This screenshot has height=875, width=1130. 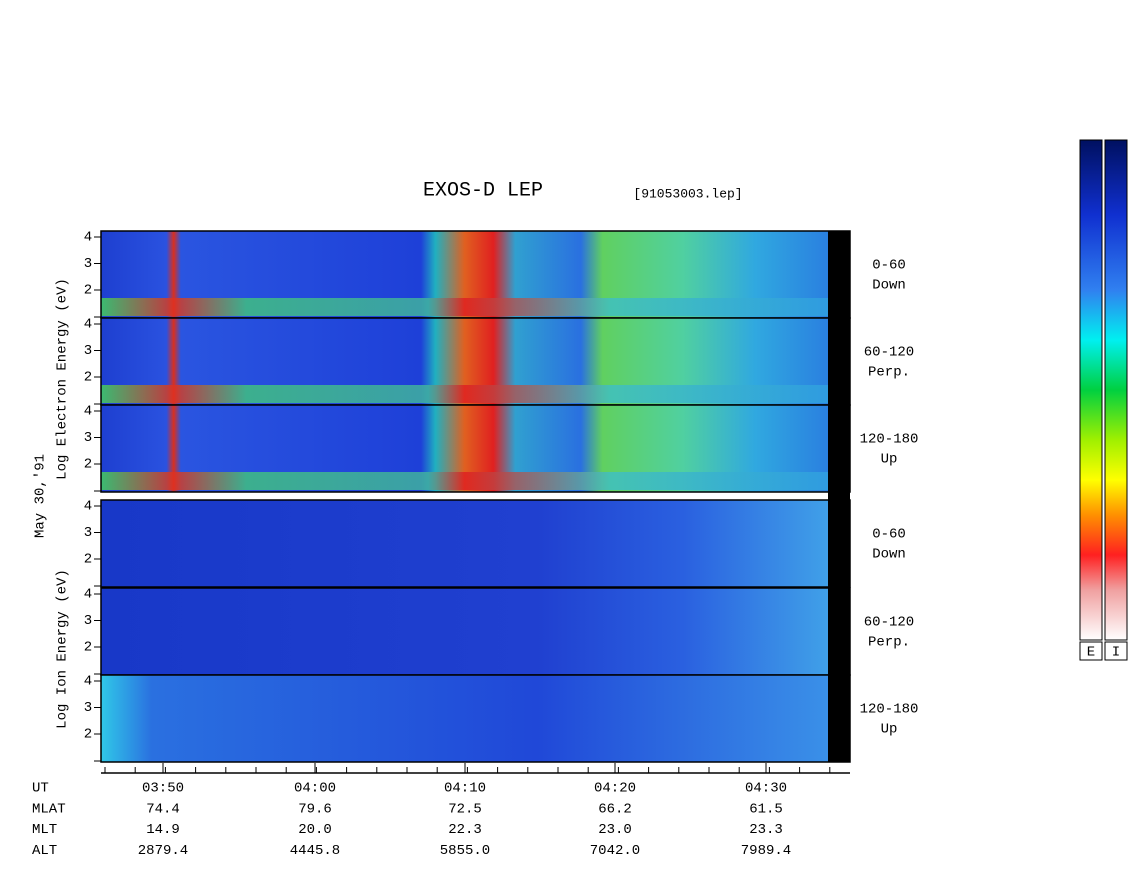 I want to click on time-label: 04:00, so click(x=315, y=789).